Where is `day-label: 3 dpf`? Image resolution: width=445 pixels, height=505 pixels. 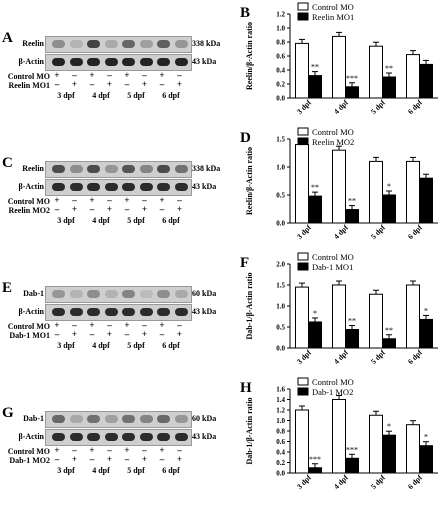 day-label: 3 dpf is located at coordinates (66, 470).